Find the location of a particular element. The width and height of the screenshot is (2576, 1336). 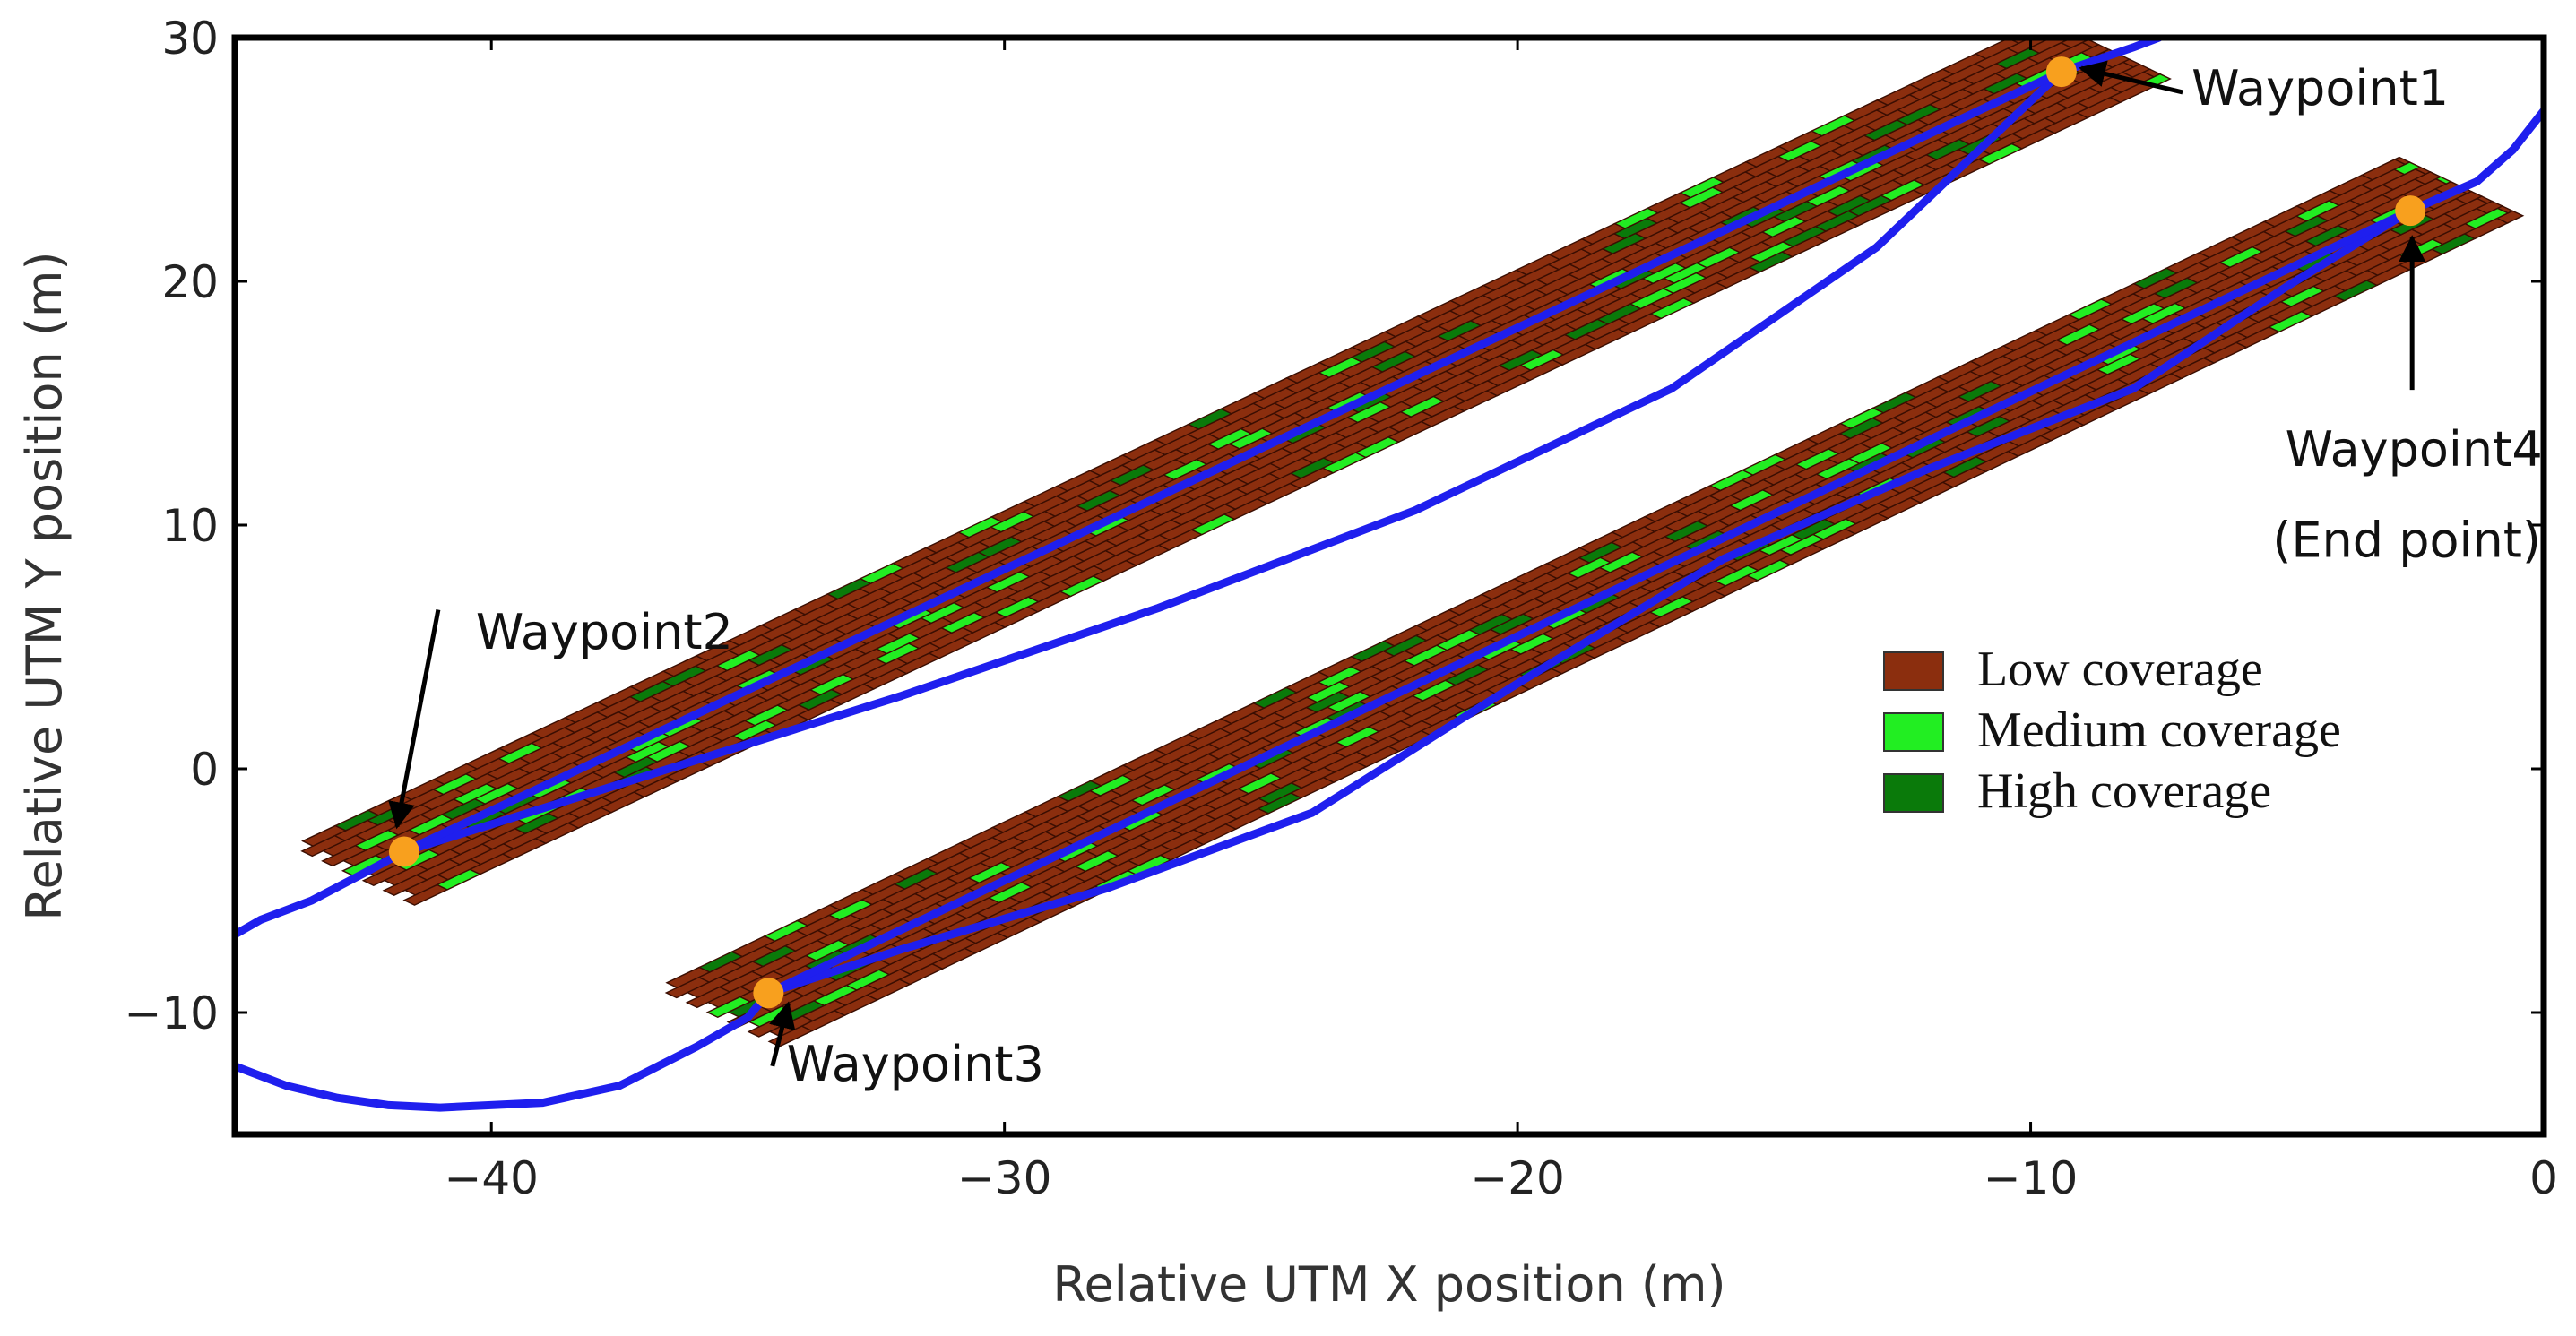

waypoint2-label: Waypoint2 is located at coordinates (604, 632).